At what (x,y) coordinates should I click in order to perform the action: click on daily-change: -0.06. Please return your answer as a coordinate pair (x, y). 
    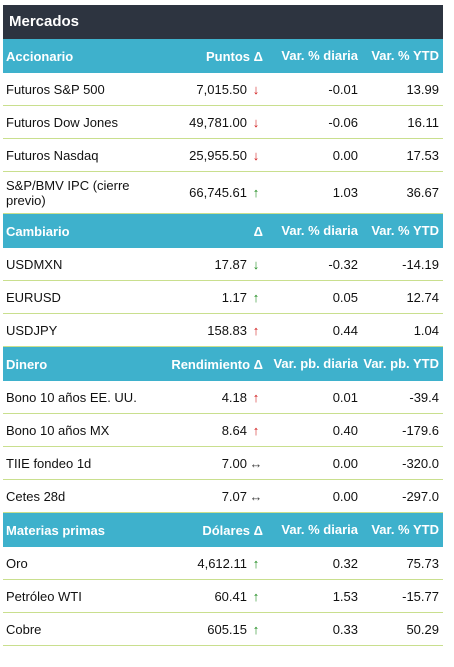
    Looking at the image, I should click on (343, 122).